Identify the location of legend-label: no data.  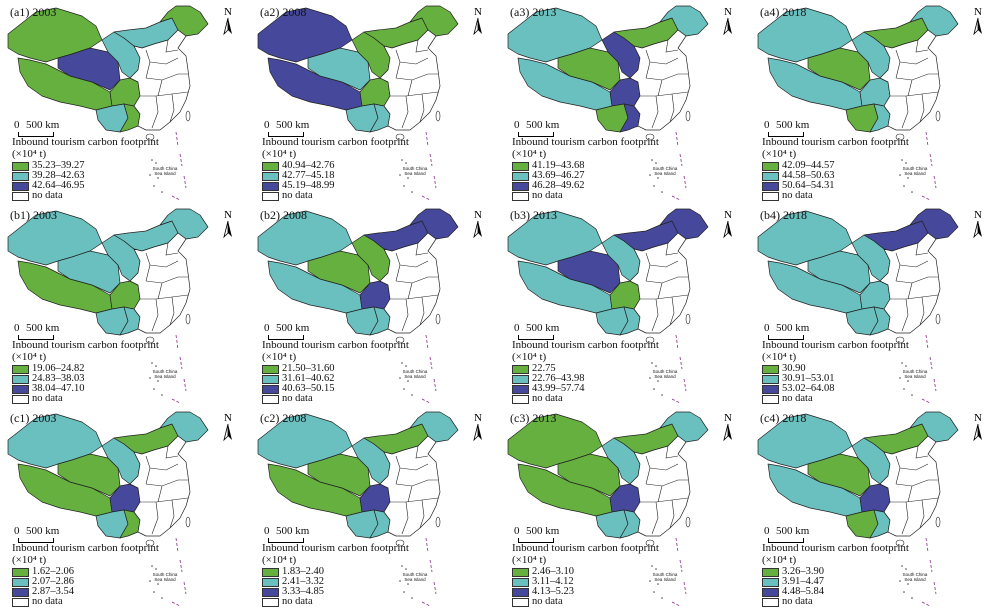
(47, 398).